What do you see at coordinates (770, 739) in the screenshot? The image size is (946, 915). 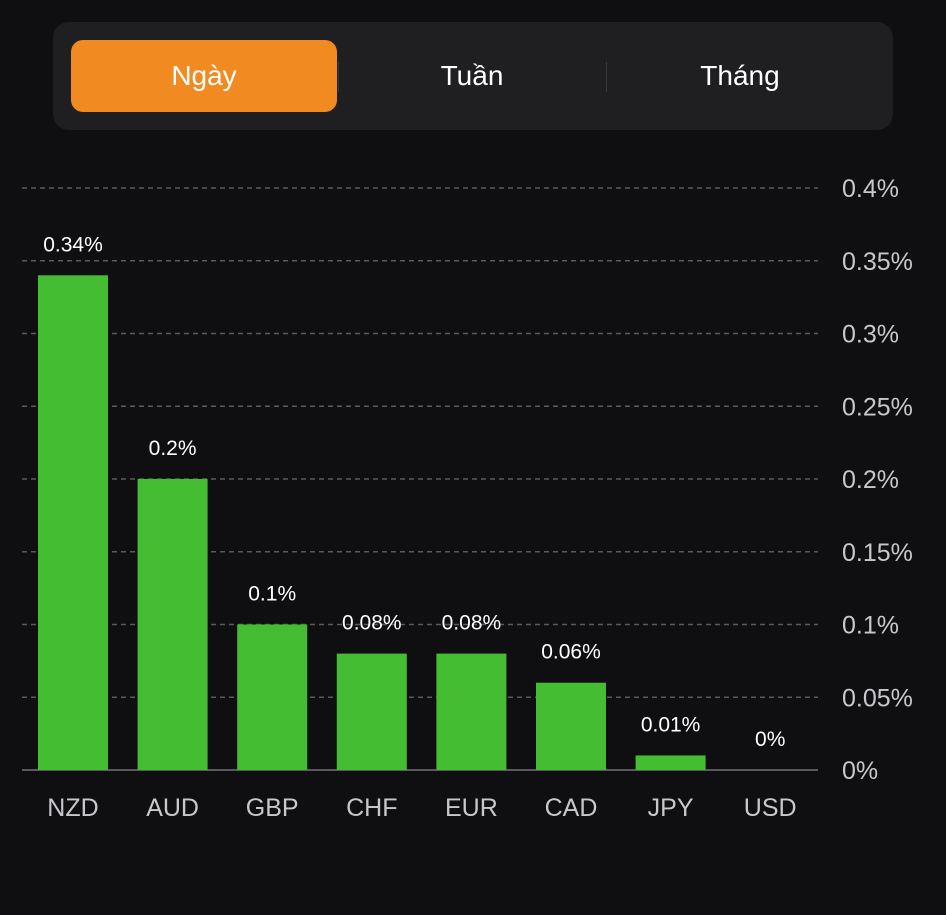 I see `bar-value-label: 0%` at bounding box center [770, 739].